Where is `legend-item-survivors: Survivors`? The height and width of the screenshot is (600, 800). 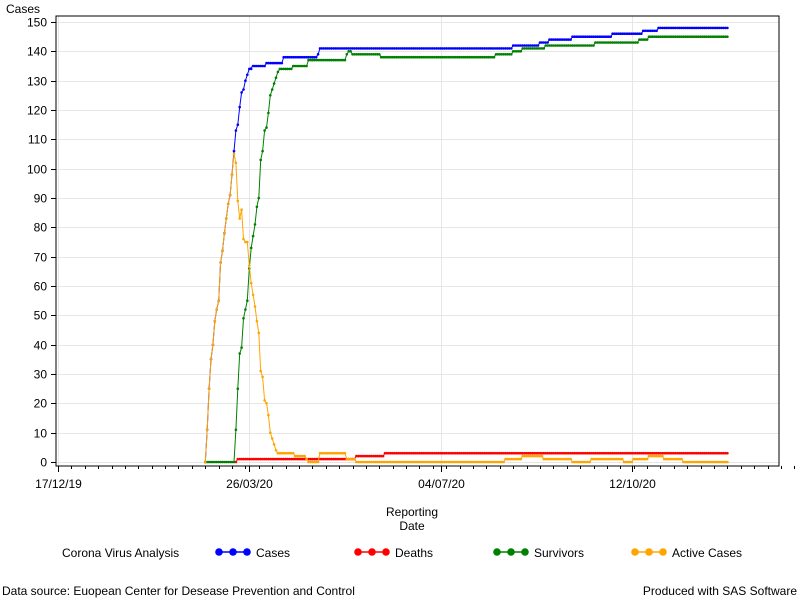
legend-item-survivors: Survivors is located at coordinates (538, 553).